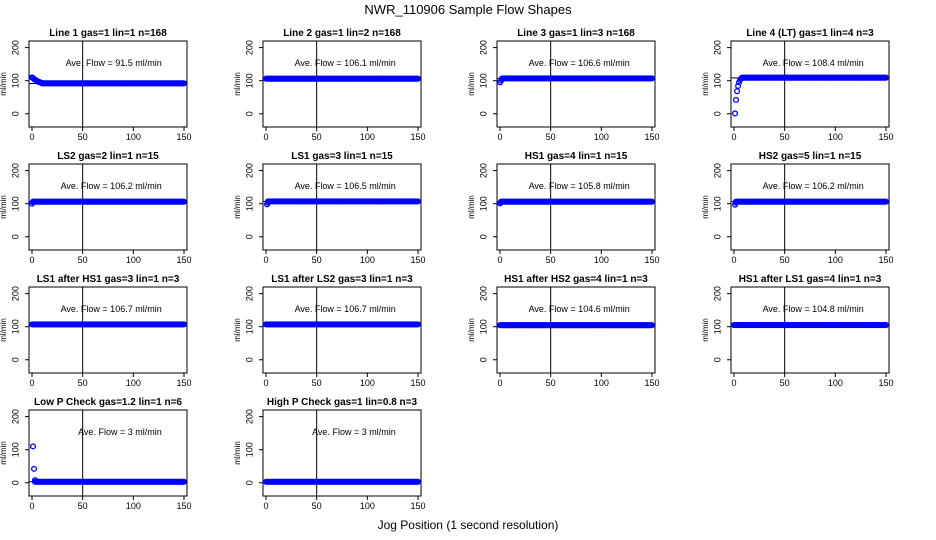 This screenshot has width=936, height=540. What do you see at coordinates (108, 279) in the screenshot?
I see `panel-title: LS1 after HS1 gas=3 lin=1 n=3` at bounding box center [108, 279].